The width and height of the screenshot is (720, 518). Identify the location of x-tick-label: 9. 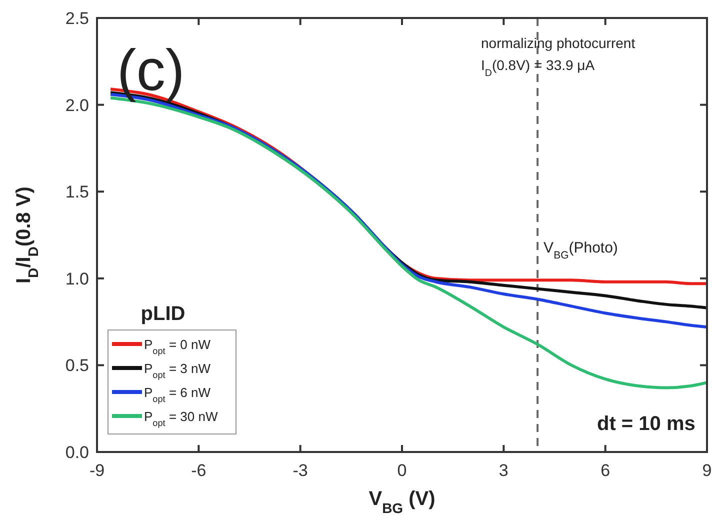
(707, 470).